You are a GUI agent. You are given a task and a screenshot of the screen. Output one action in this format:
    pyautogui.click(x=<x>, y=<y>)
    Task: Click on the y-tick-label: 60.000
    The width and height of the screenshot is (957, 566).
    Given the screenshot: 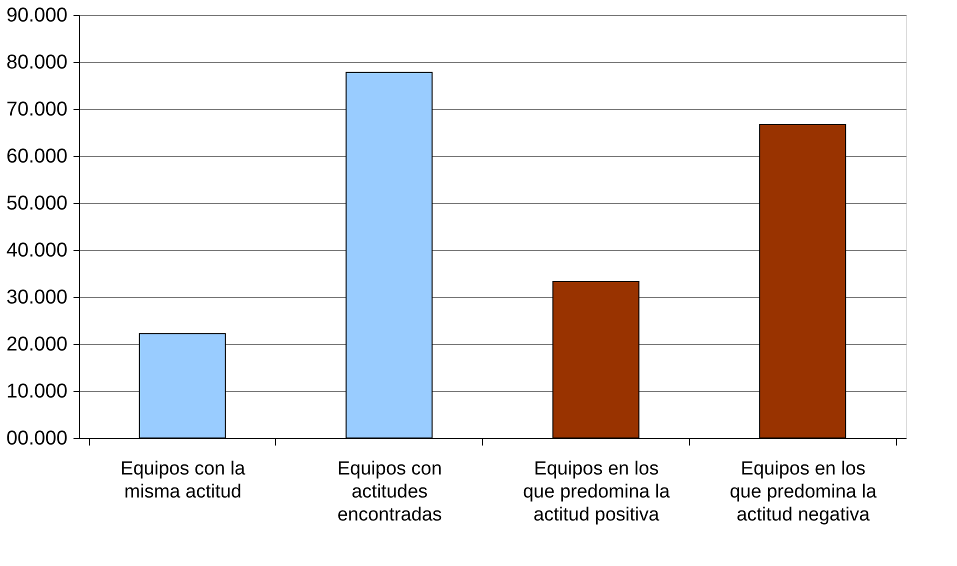 What is the action you would take?
    pyautogui.click(x=37, y=157)
    